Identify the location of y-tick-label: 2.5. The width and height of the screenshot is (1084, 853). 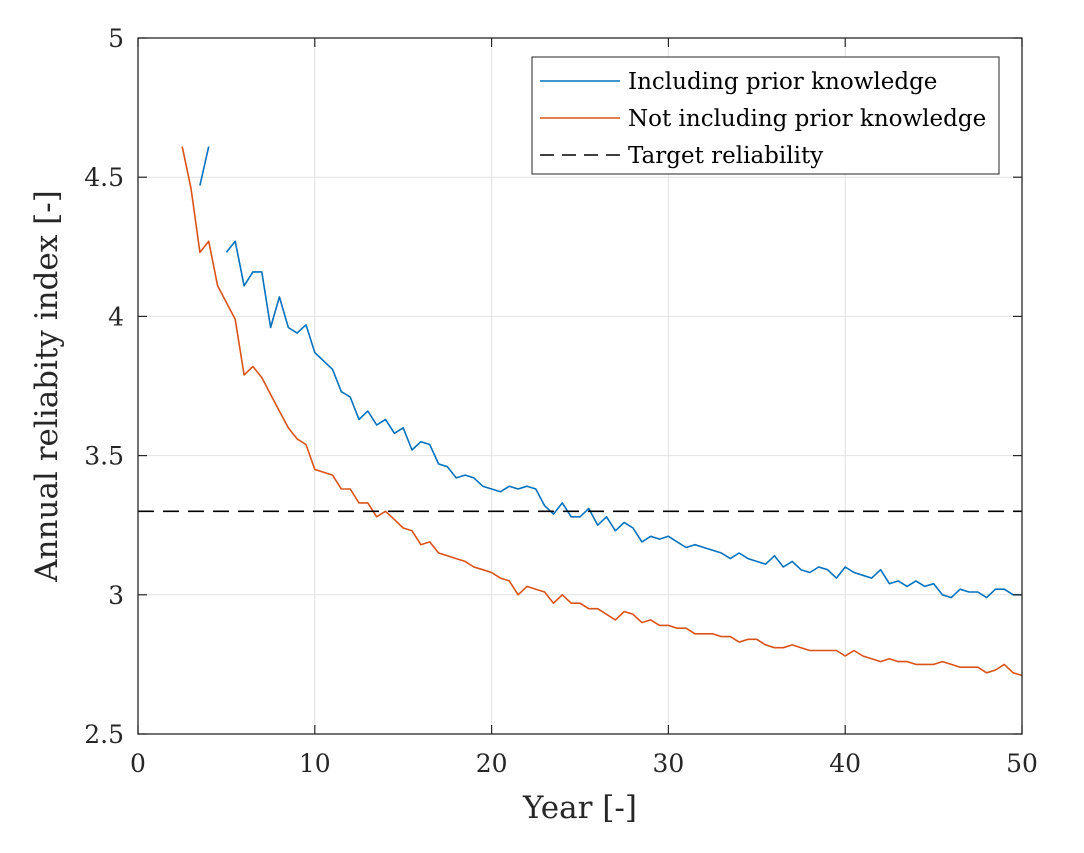
(104, 734).